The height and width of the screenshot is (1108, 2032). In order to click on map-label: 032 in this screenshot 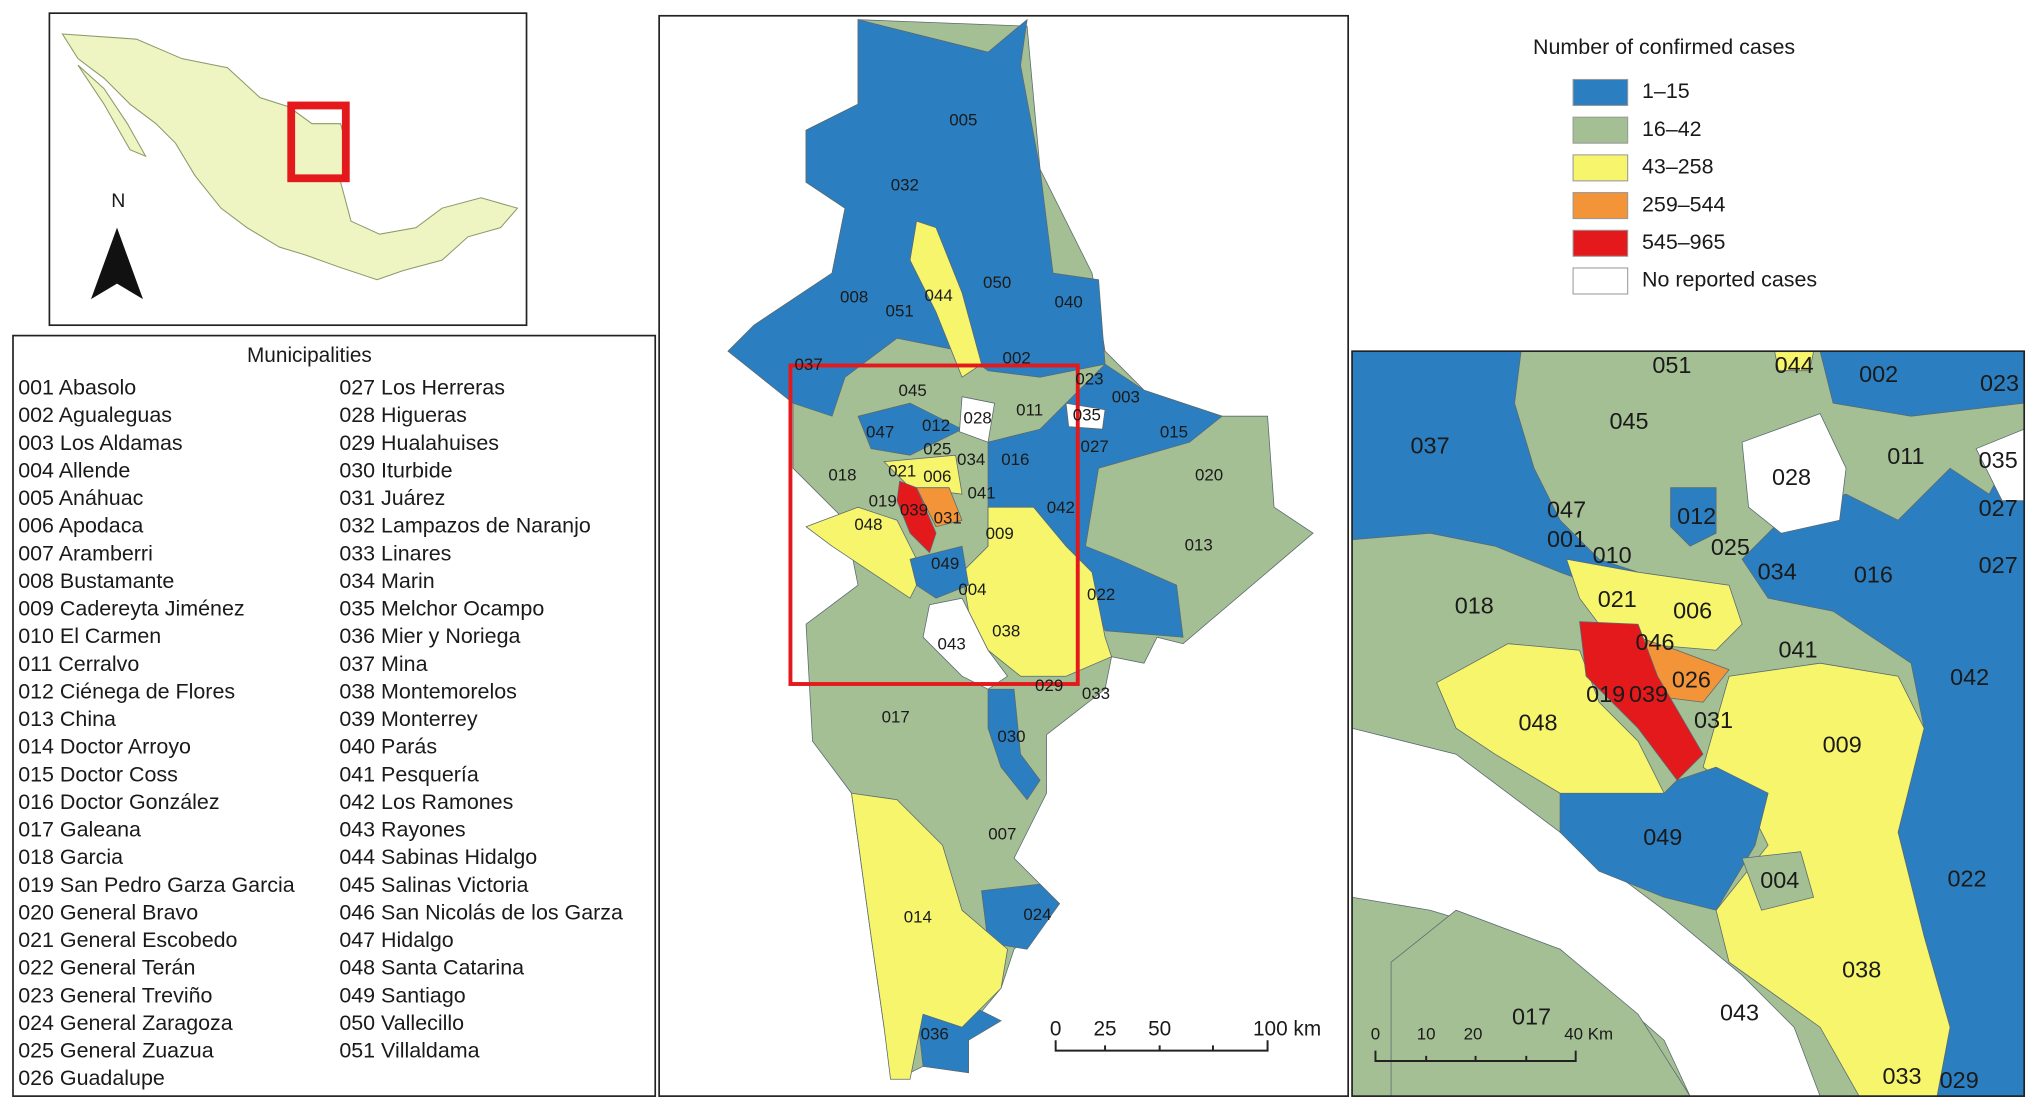, I will do `click(905, 185)`.